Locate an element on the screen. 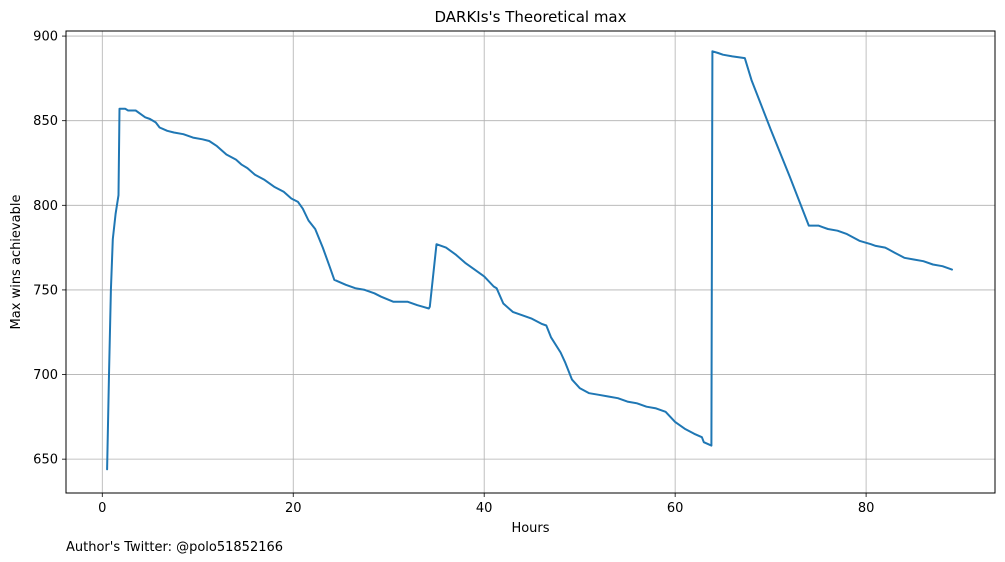  x-tick-label: 20 is located at coordinates (293, 508).